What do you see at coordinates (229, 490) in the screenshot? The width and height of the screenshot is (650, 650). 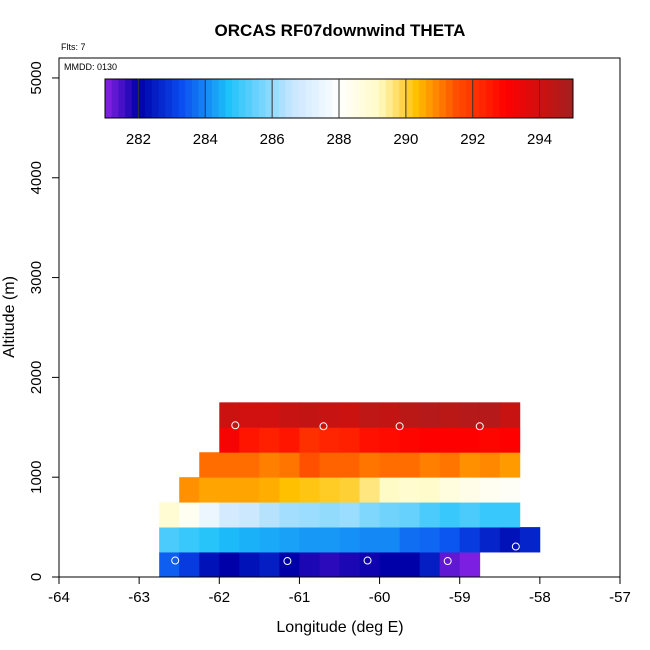 I see `heatmap-cell-r3-c2` at bounding box center [229, 490].